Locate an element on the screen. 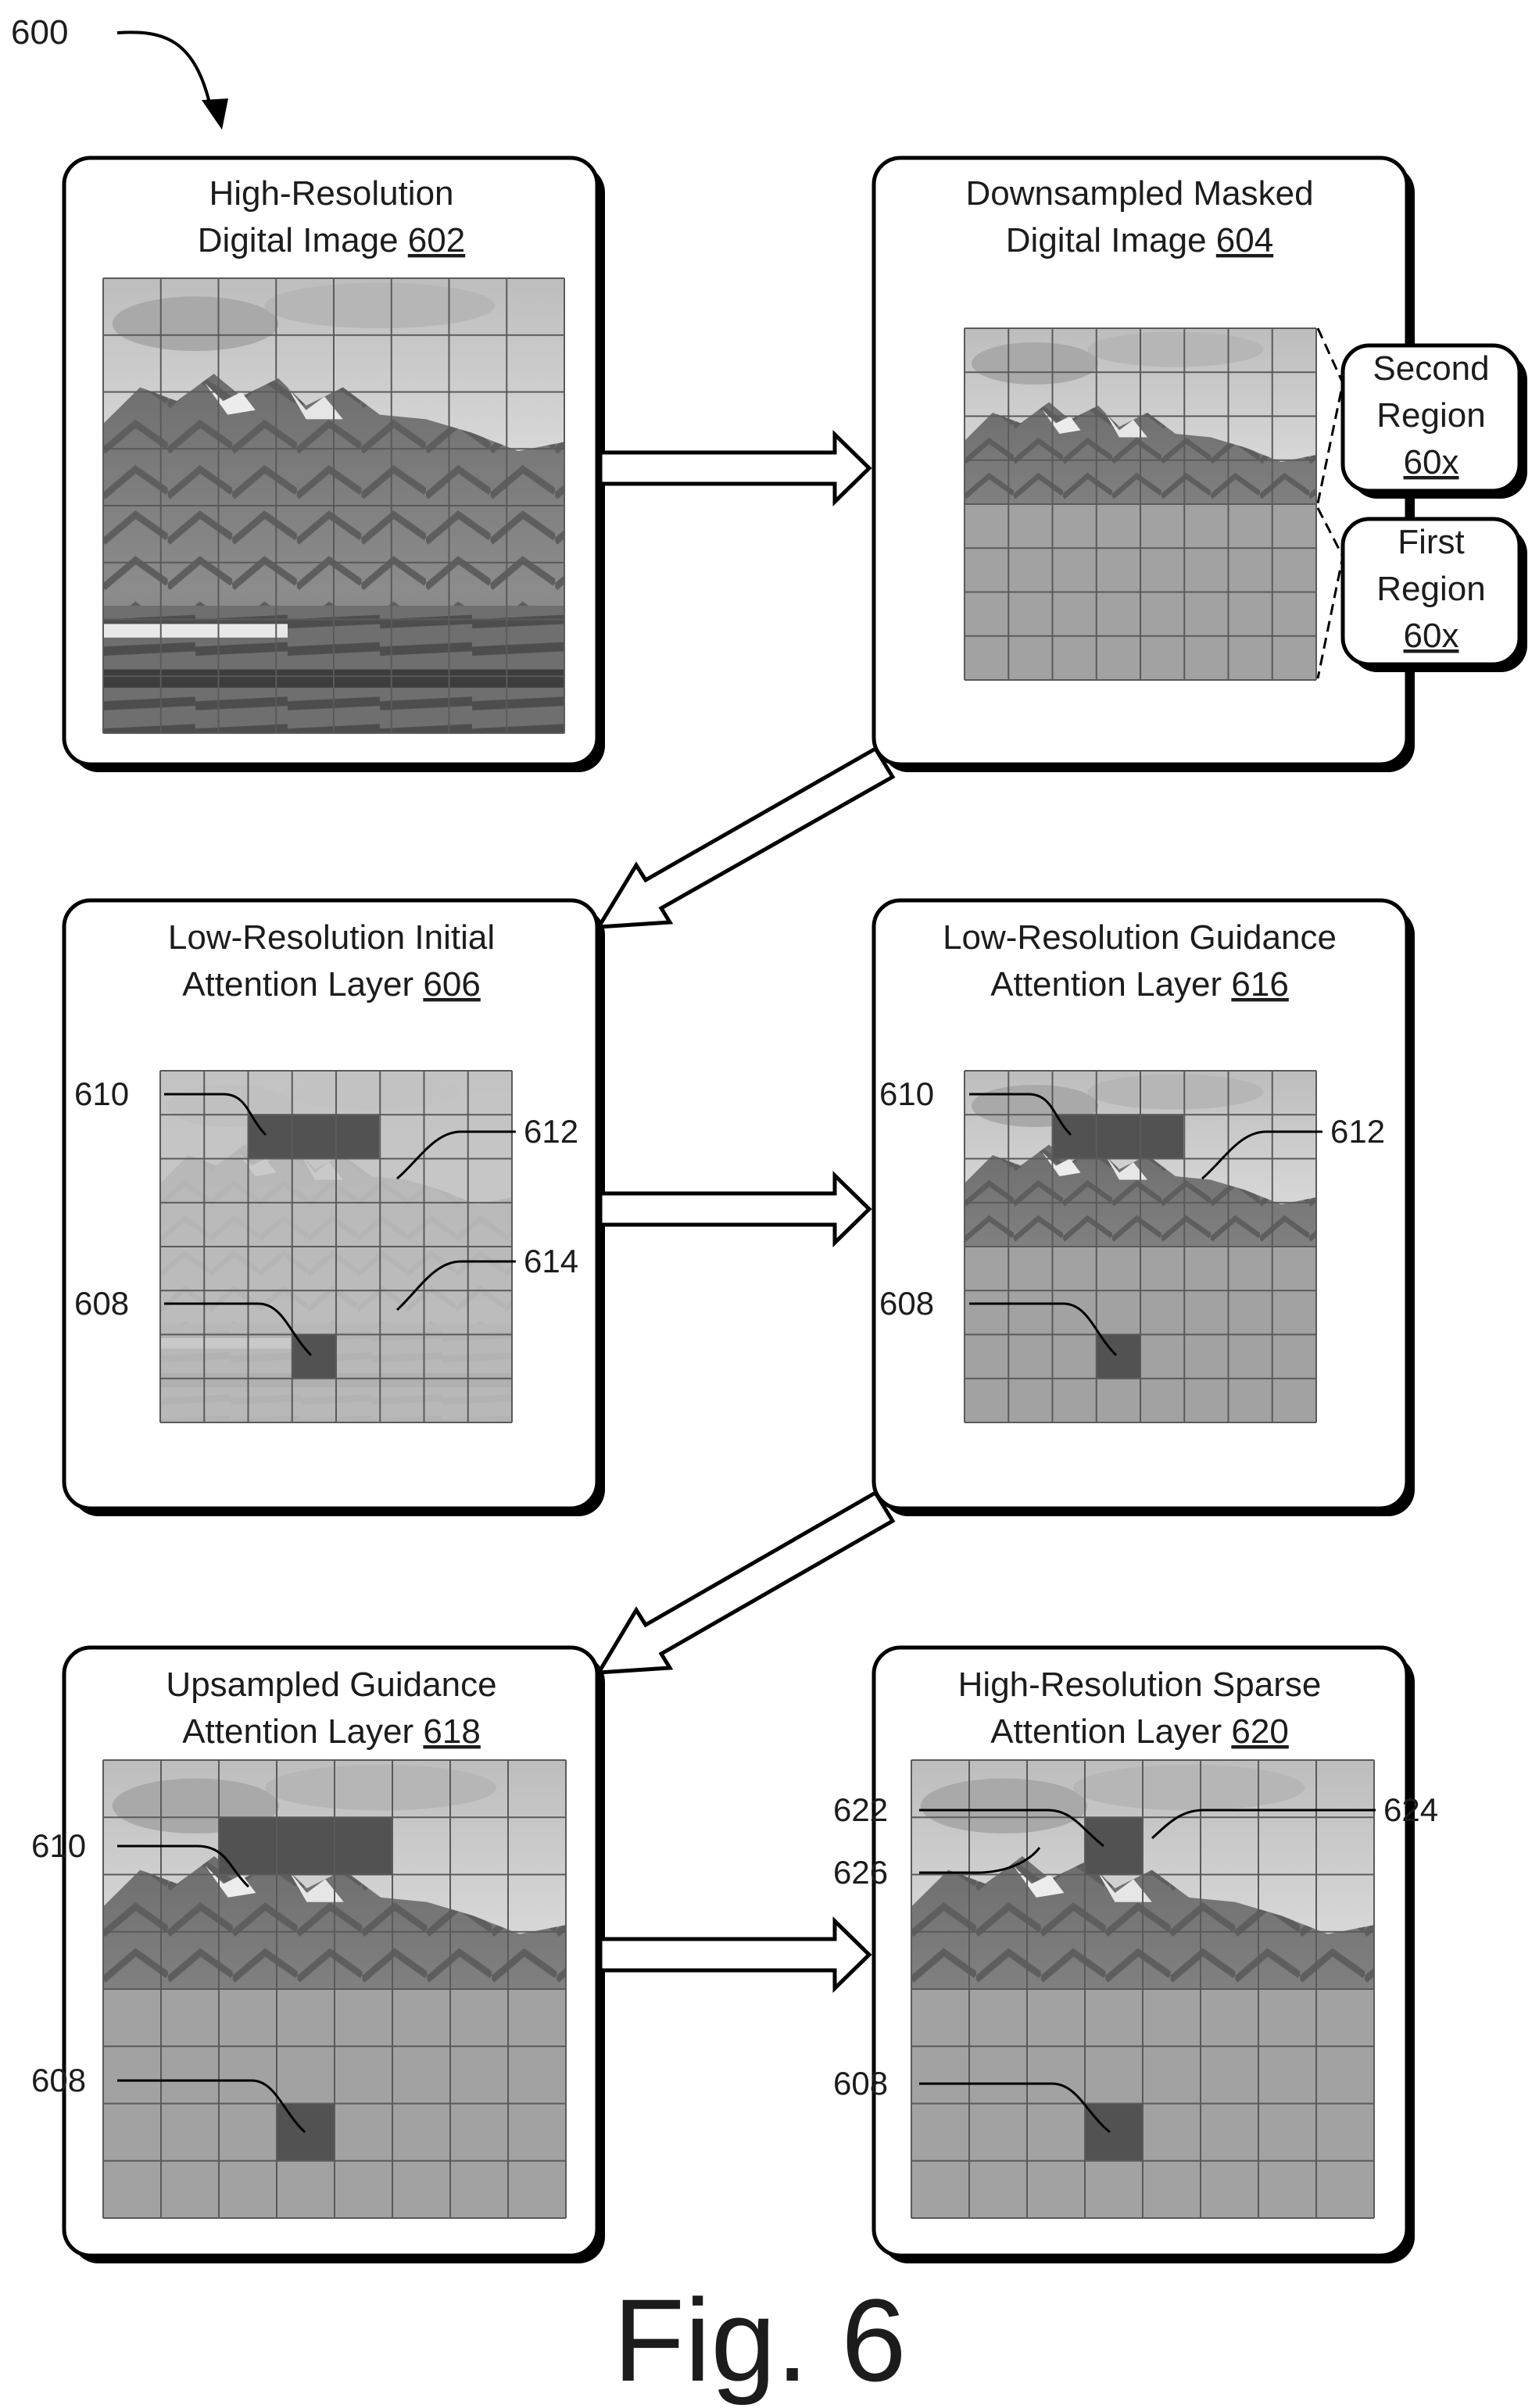 The width and height of the screenshot is (1539, 2408). panel-618-title-line1: Upsampled Guidance is located at coordinates (331, 1685).